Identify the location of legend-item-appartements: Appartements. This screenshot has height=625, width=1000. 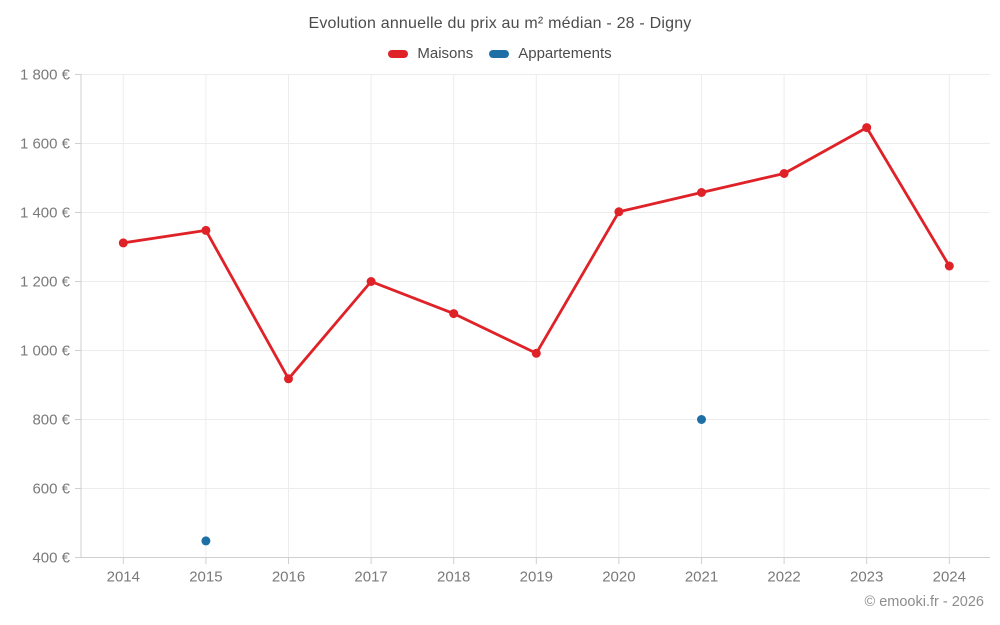
(550, 53).